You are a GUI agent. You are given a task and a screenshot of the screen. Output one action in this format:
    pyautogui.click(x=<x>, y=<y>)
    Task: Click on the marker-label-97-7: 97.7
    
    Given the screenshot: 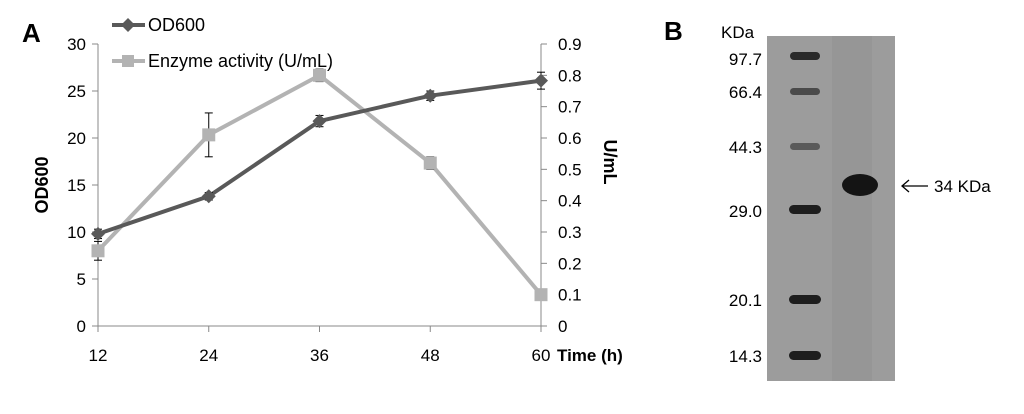 What is the action you would take?
    pyautogui.click(x=745, y=59)
    